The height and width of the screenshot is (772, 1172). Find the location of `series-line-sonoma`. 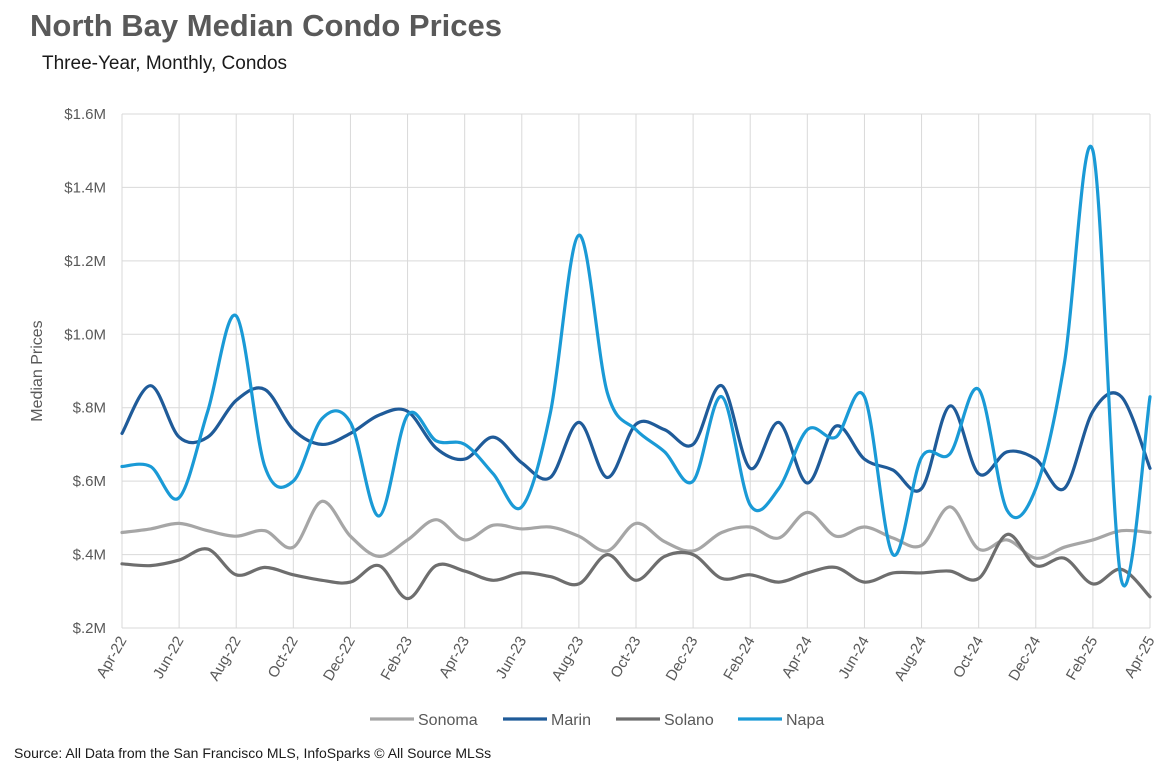

series-line-sonoma is located at coordinates (636, 529).